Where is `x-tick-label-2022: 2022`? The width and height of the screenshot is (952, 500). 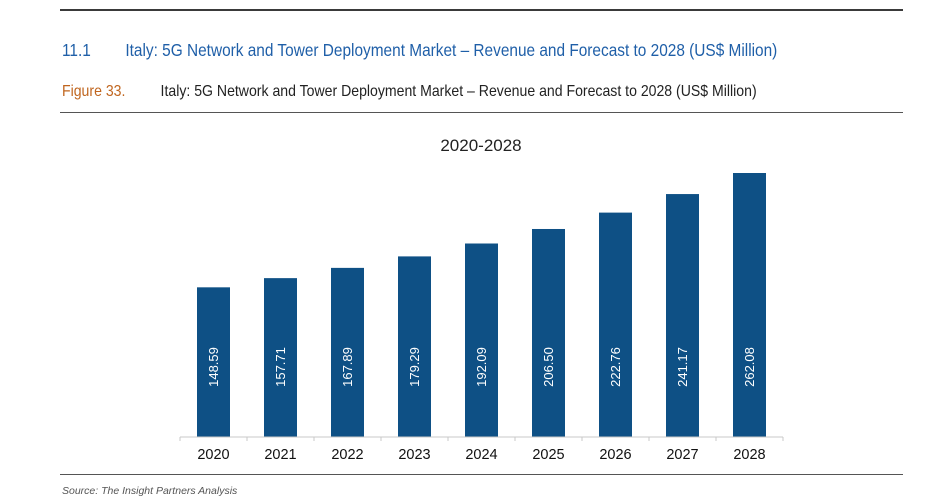
x-tick-label-2022: 2022 is located at coordinates (347, 455).